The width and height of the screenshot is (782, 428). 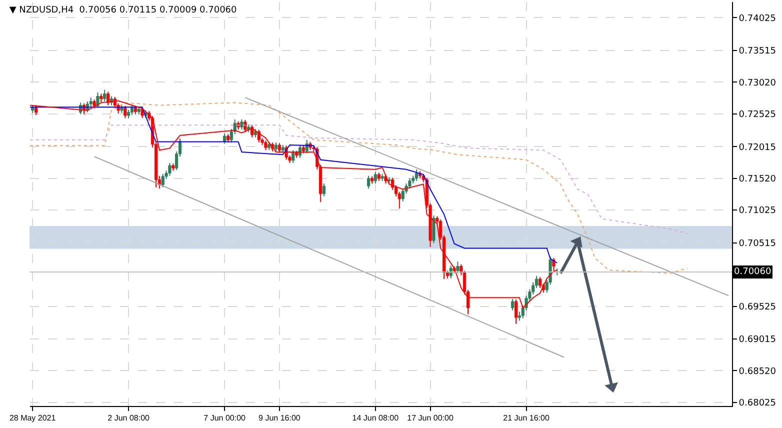 What do you see at coordinates (757, 51) in the screenshot?
I see `y-tick-label: 0.73515` at bounding box center [757, 51].